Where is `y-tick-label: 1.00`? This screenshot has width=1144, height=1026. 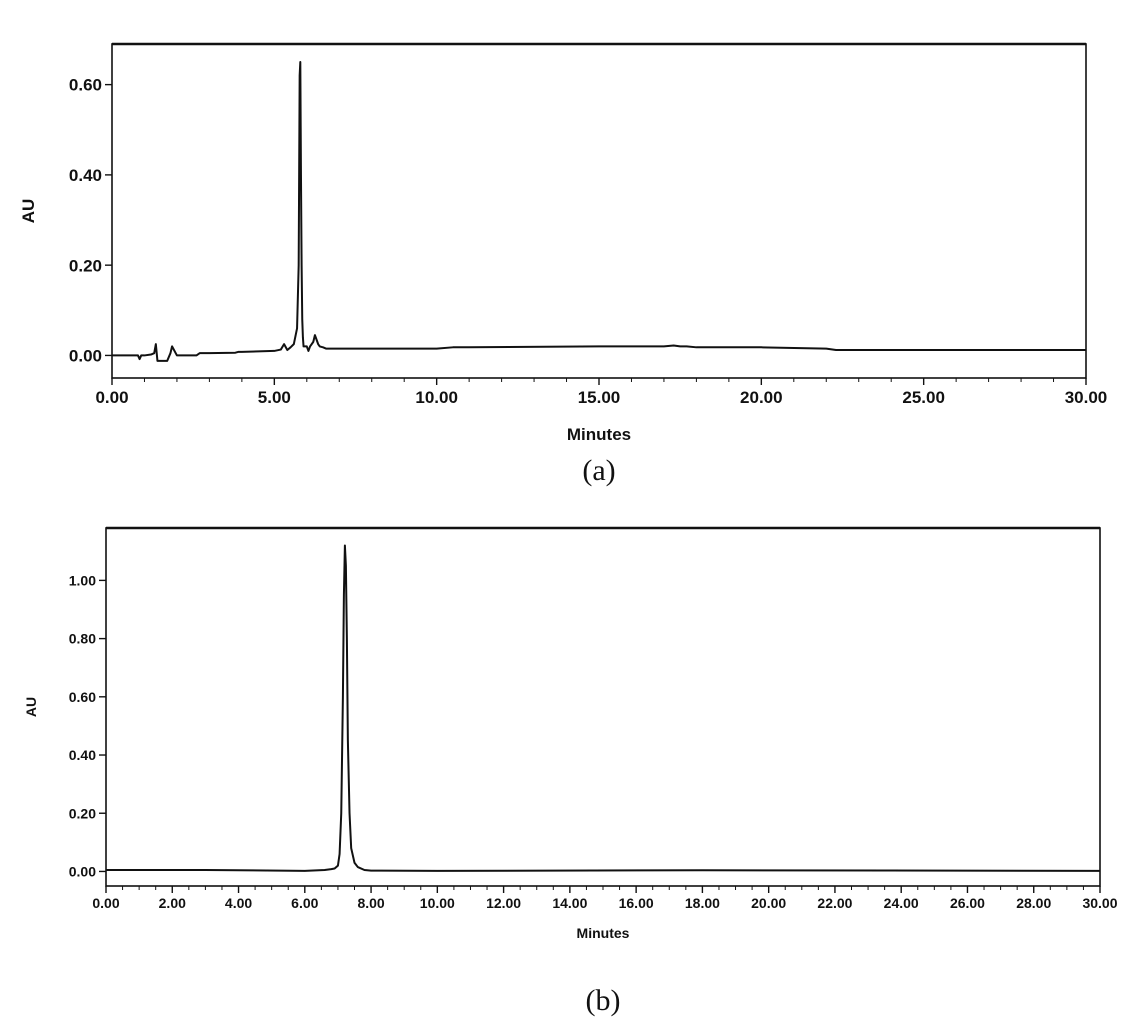 y-tick-label: 1.00 is located at coordinates (82, 580).